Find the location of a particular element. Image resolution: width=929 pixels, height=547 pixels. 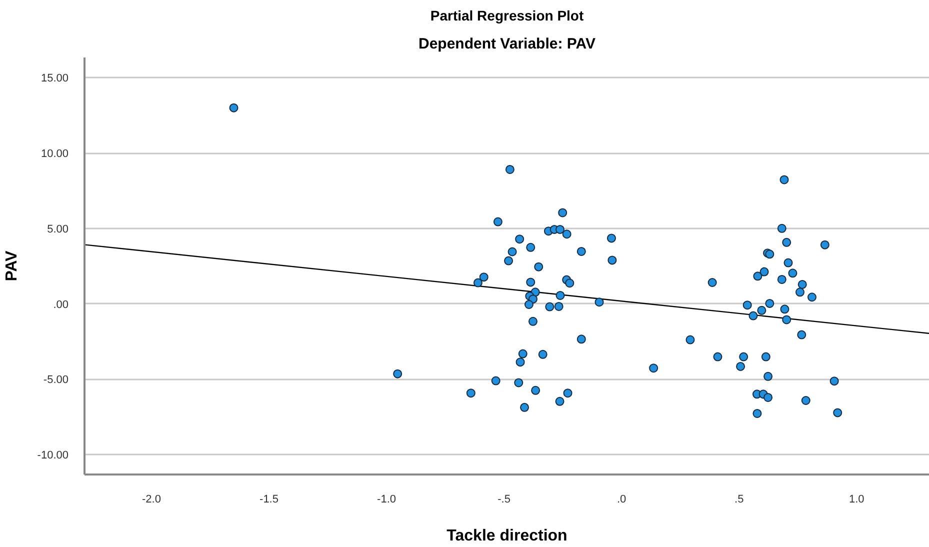

chart-subtitle: Dependent Variable: PAV is located at coordinates (507, 44).